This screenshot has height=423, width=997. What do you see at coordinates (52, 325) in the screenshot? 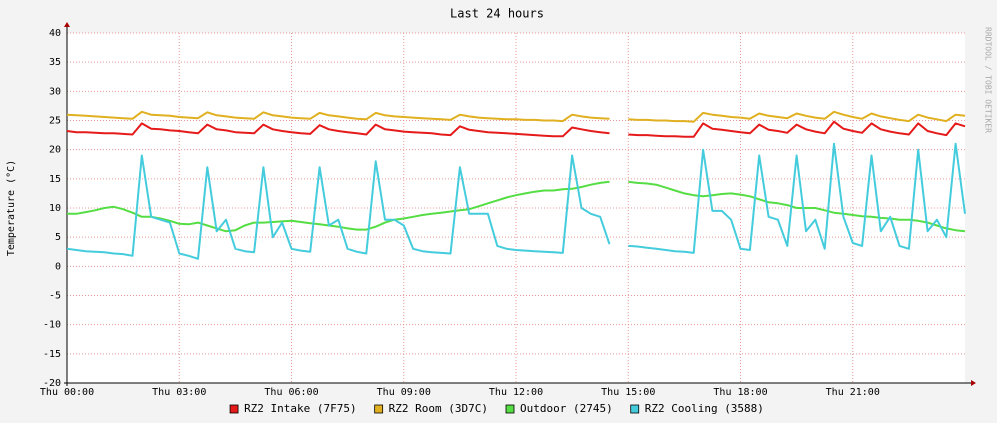
I see `y-tick-label: -10` at bounding box center [52, 325].